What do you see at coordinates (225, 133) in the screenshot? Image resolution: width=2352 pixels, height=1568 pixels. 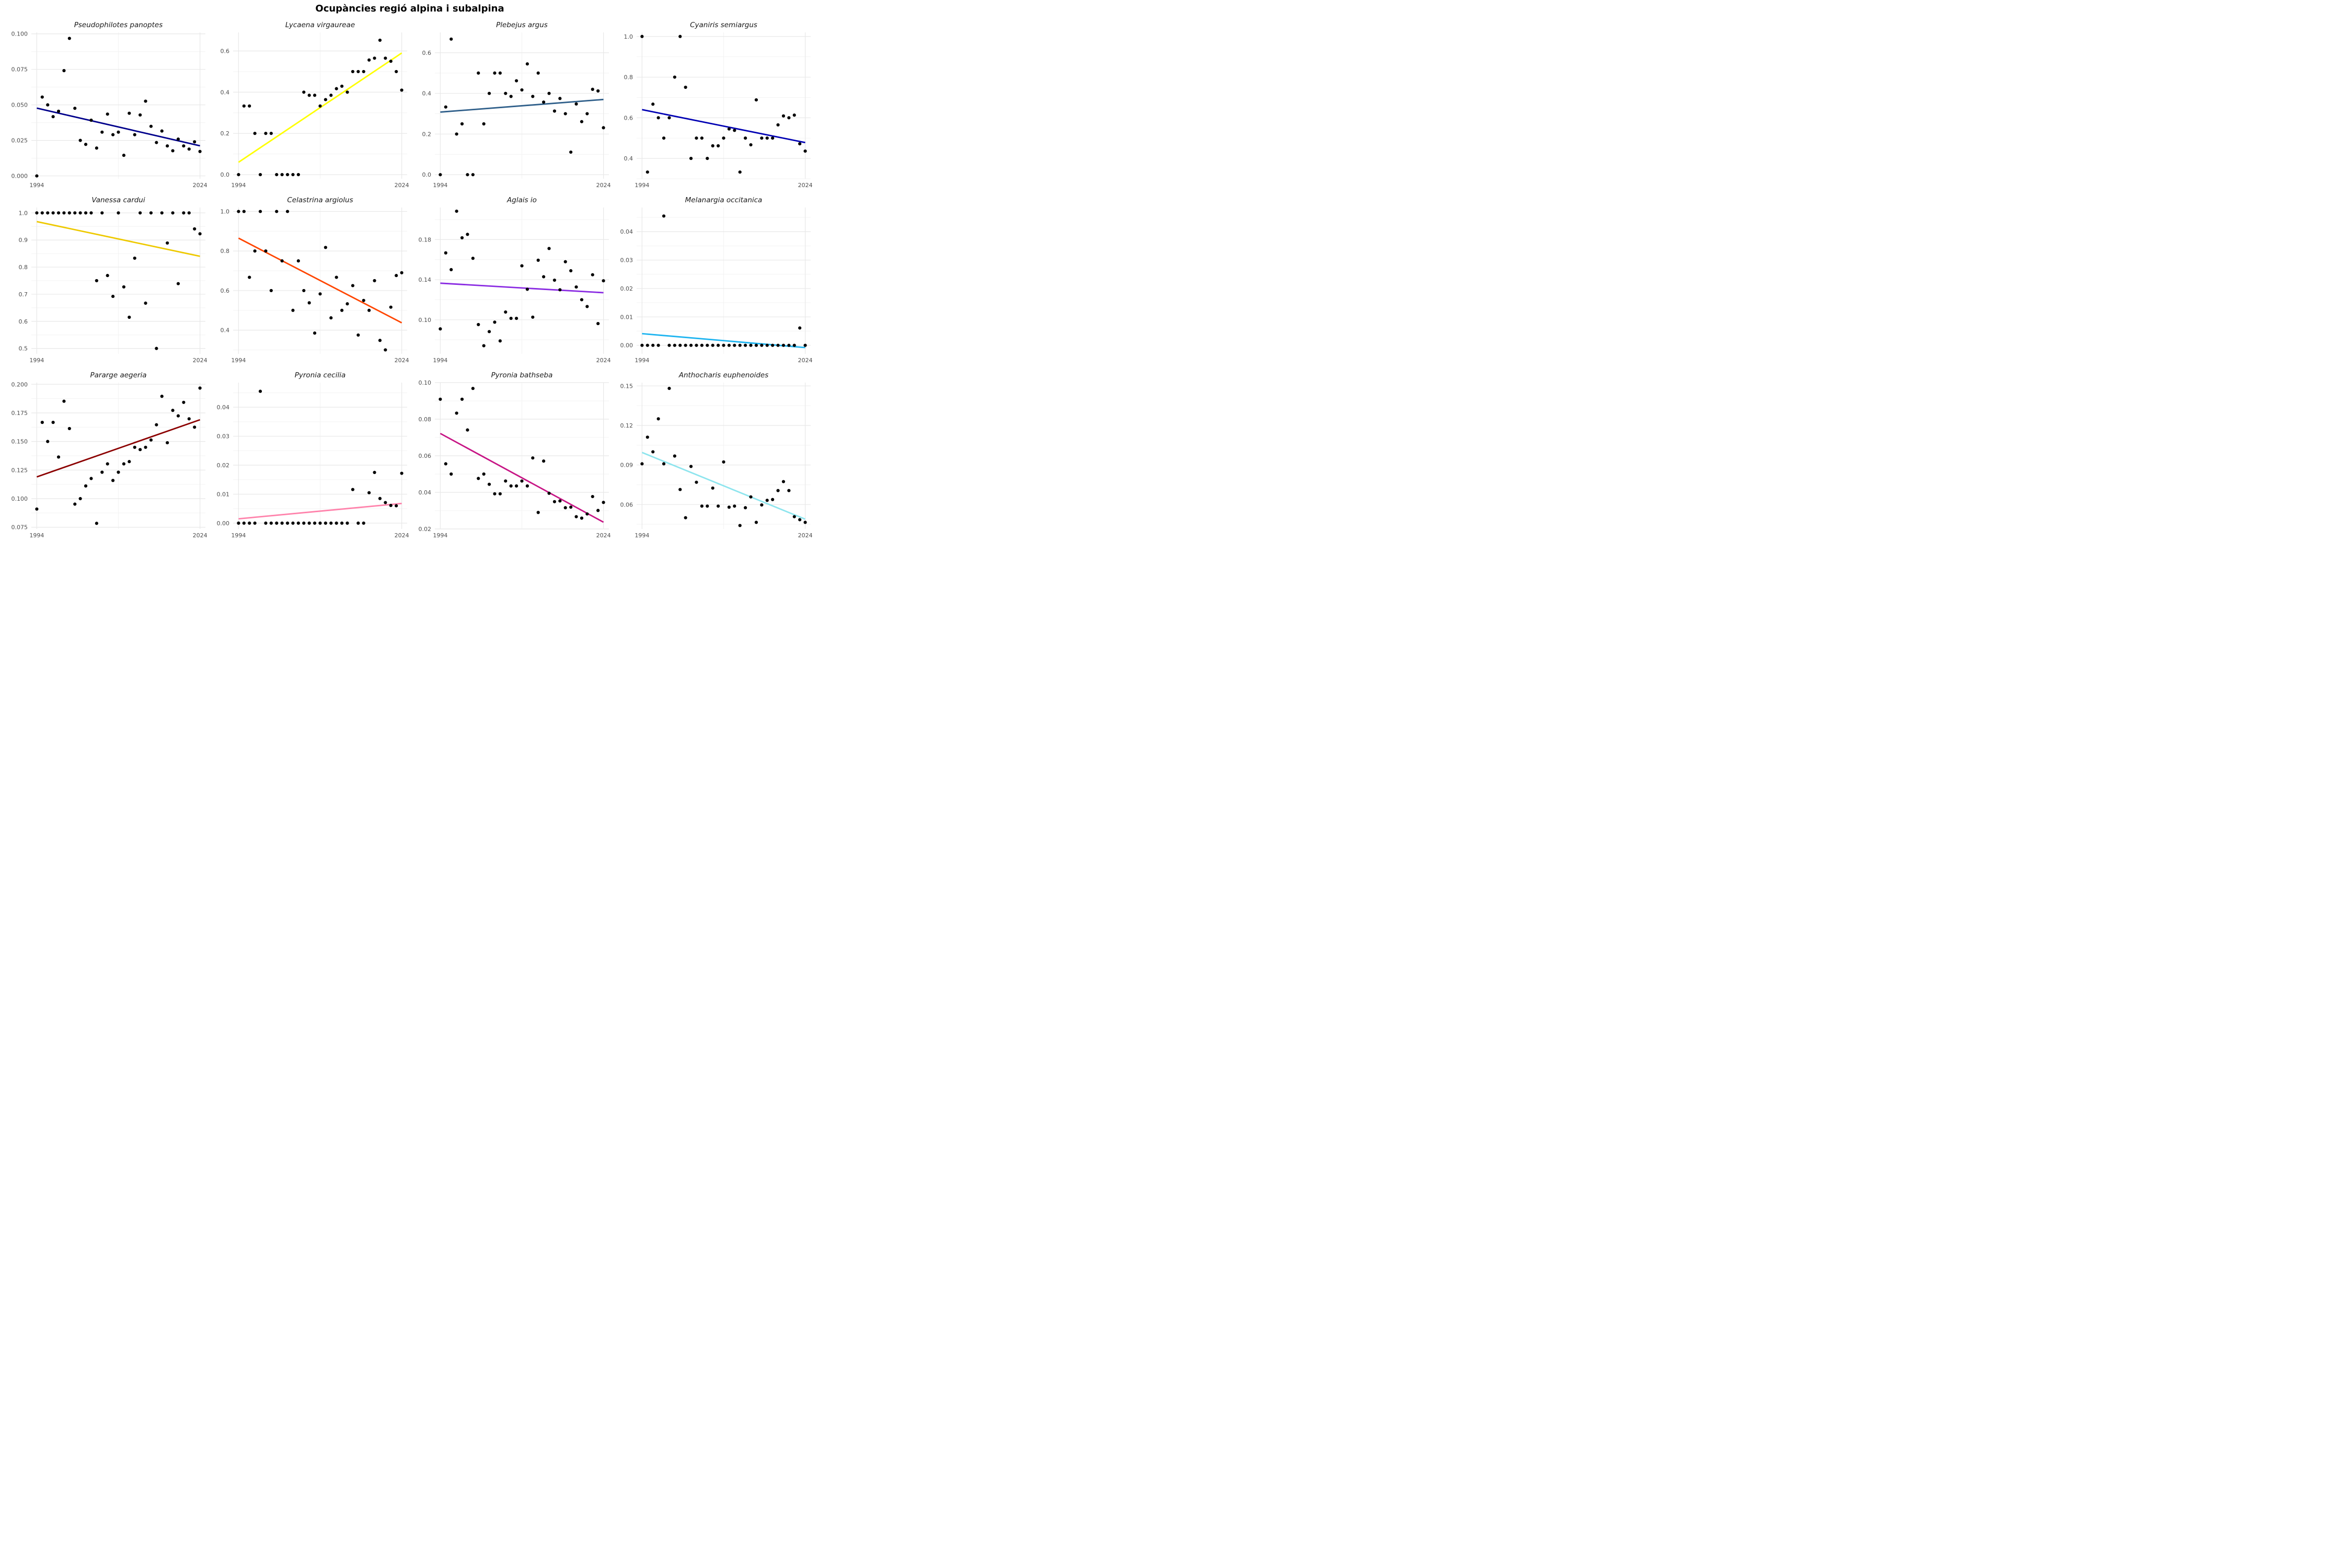 I see `y-tick-label: 0.2` at bounding box center [225, 133].